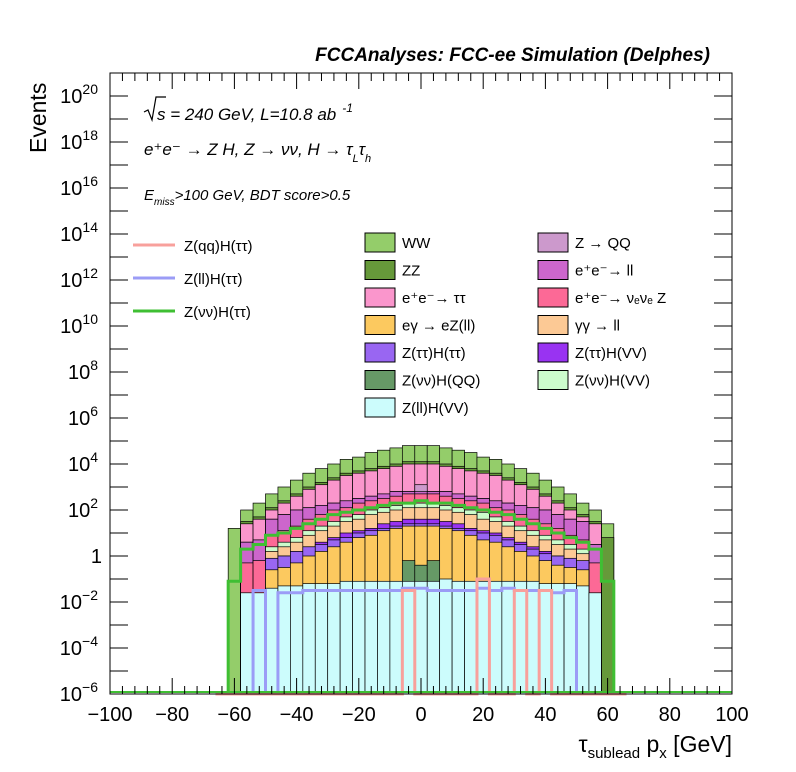  I want to click on annotation-sub-h: h, so click(368, 159).